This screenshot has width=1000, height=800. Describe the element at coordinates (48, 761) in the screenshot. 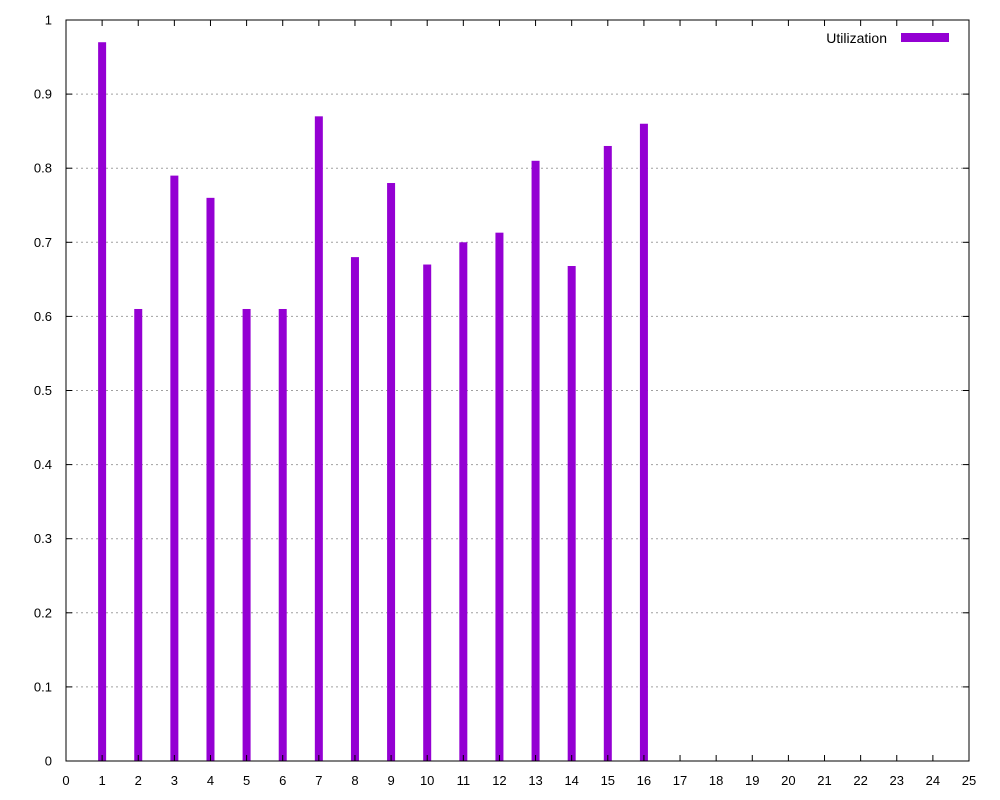

I see `y-tick-label: 0` at that location.